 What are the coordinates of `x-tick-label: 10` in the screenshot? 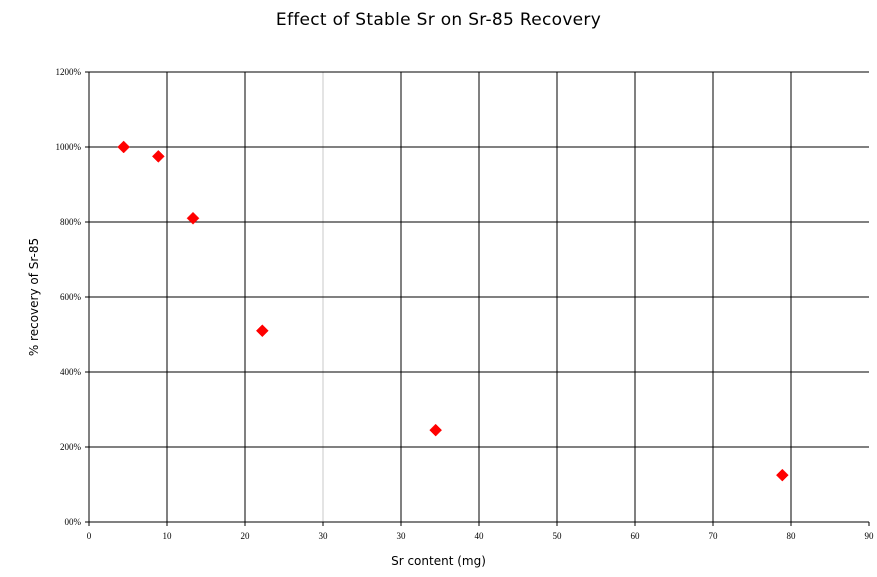 It's located at (168, 536).